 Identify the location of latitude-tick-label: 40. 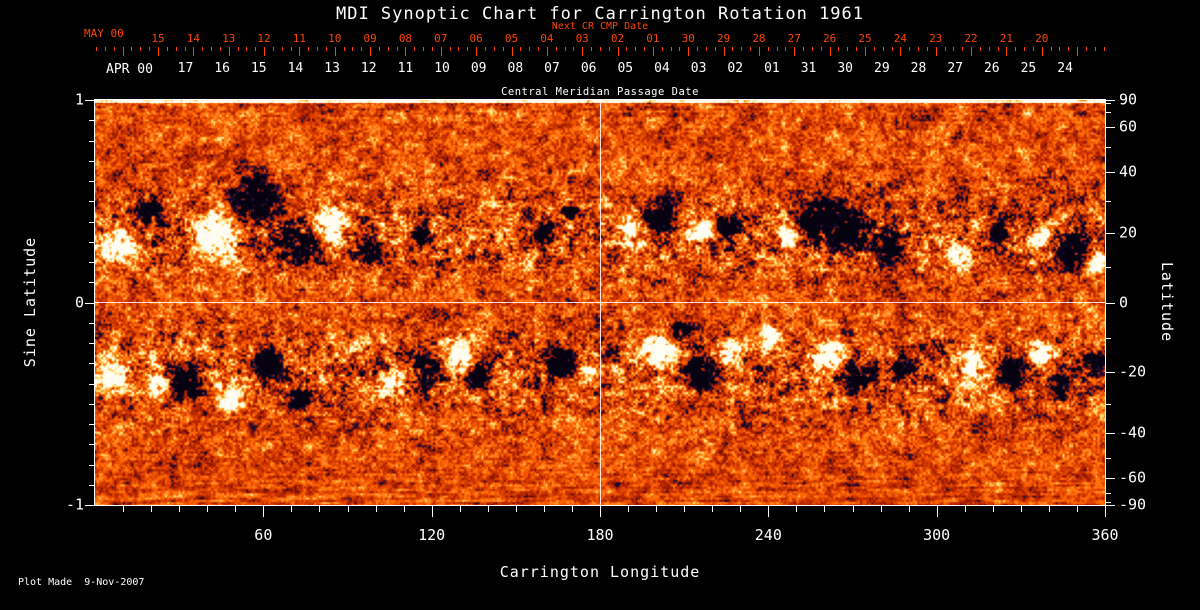
(1128, 171).